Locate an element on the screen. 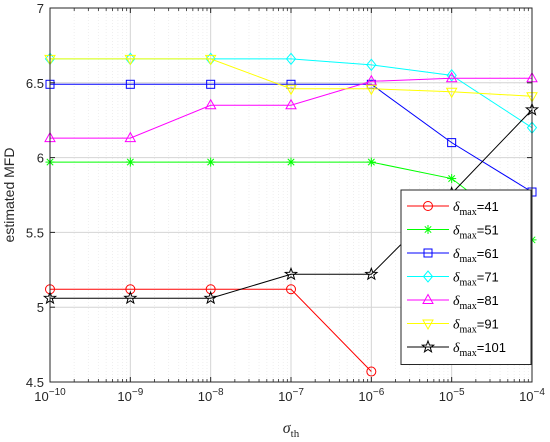  legend-label: δmax=61 is located at coordinates (476, 255).